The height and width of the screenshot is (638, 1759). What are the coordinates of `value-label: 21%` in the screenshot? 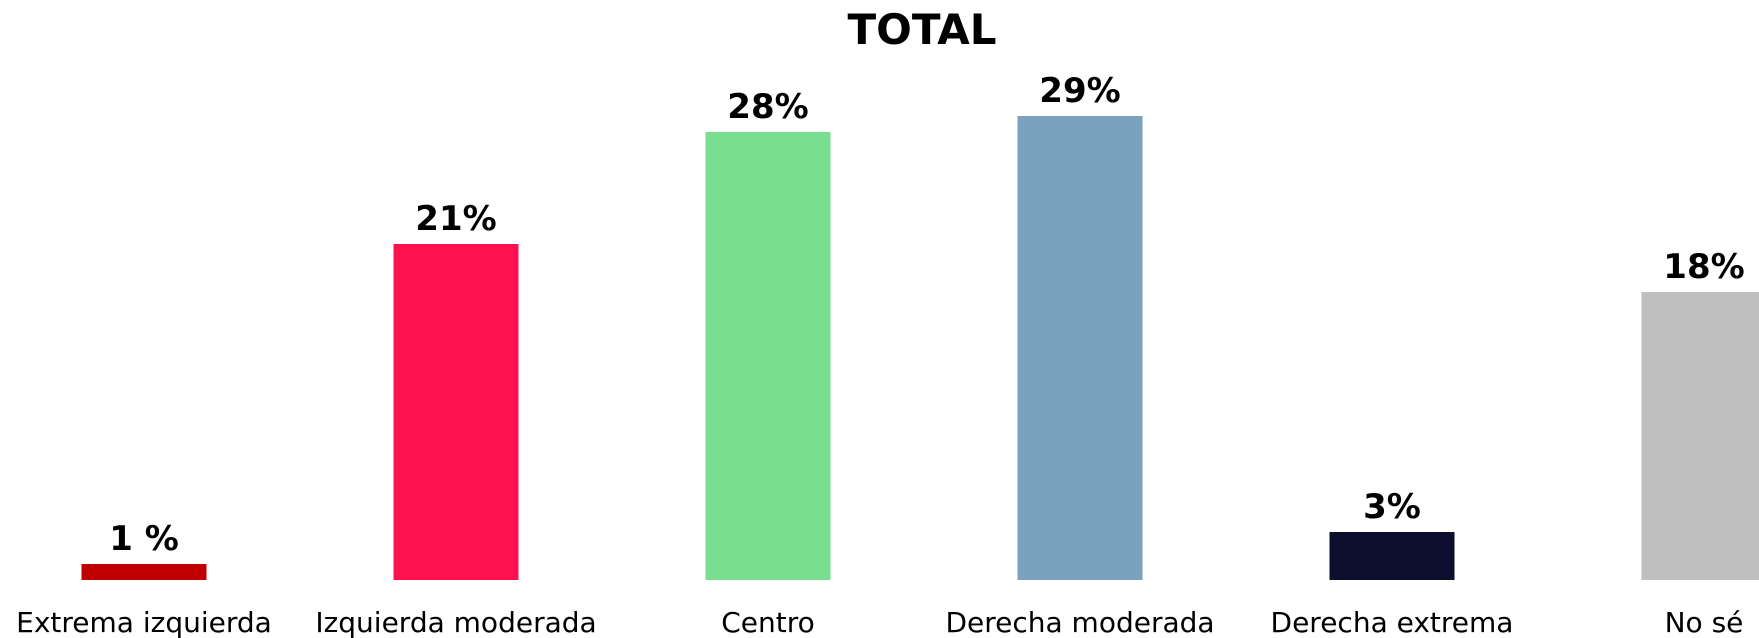 It's located at (455, 219).